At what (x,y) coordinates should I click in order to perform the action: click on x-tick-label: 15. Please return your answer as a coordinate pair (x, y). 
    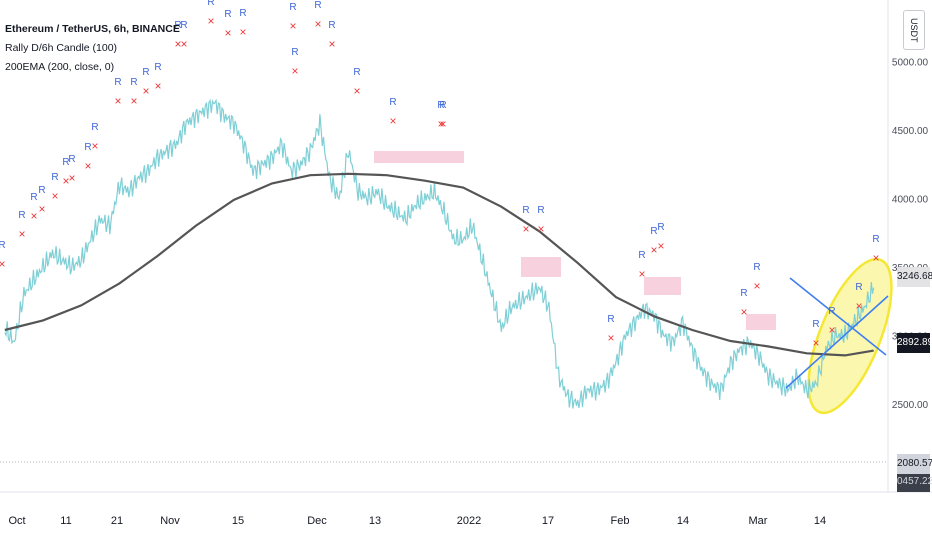
    Looking at the image, I should click on (238, 521).